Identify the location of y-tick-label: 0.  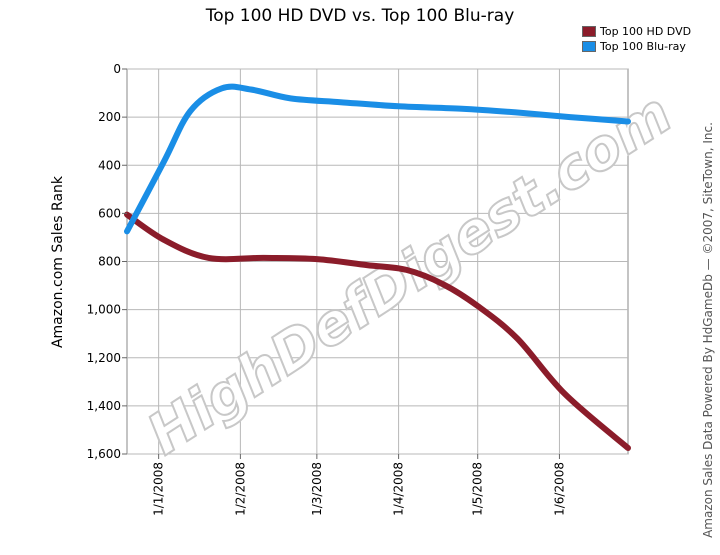
(117, 69).